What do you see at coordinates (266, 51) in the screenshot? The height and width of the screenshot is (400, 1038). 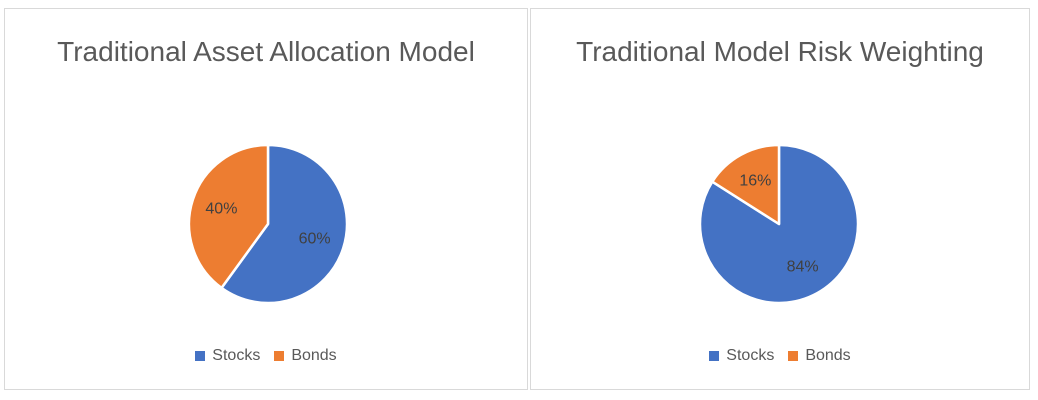 I see `chart-title: Traditional Asset Allocation Model` at bounding box center [266, 51].